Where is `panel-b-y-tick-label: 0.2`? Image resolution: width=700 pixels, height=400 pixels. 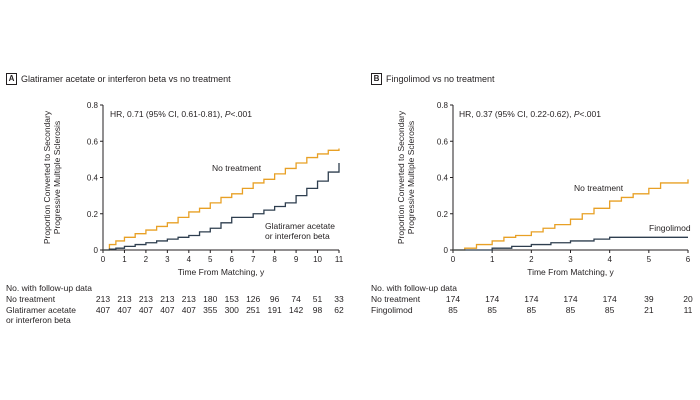
panel-b-y-tick-label: 0.2 is located at coordinates (443, 214).